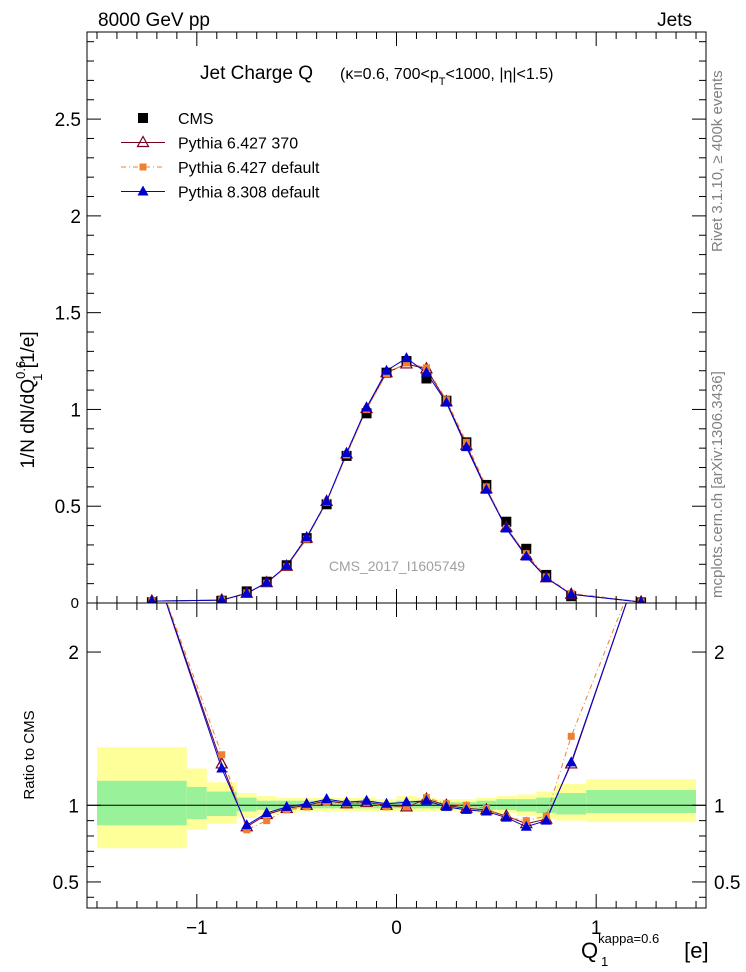  Describe the element at coordinates (75, 410) in the screenshot. I see `main-ytick-label: 1` at that location.